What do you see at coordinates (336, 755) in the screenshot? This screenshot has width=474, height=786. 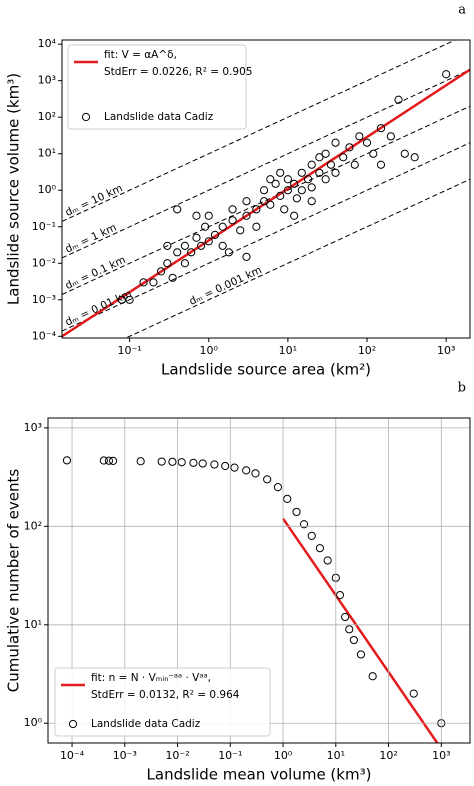 I see `x-tick-label: 10¹` at bounding box center [336, 755].